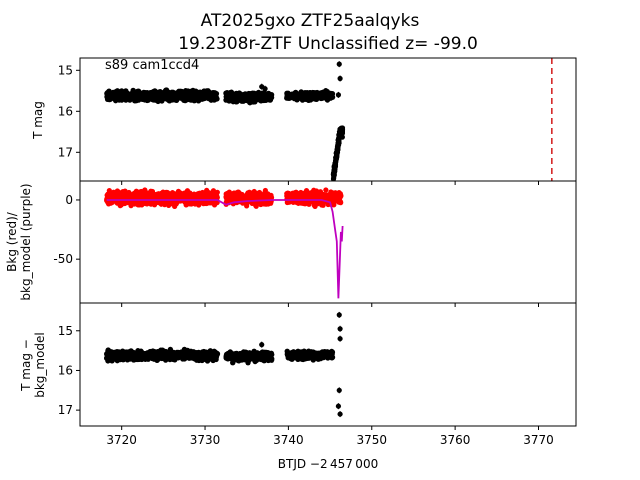 This screenshot has height=480, width=640. Describe the element at coordinates (65, 111) in the screenshot. I see `y-tick-label: 16` at that location.